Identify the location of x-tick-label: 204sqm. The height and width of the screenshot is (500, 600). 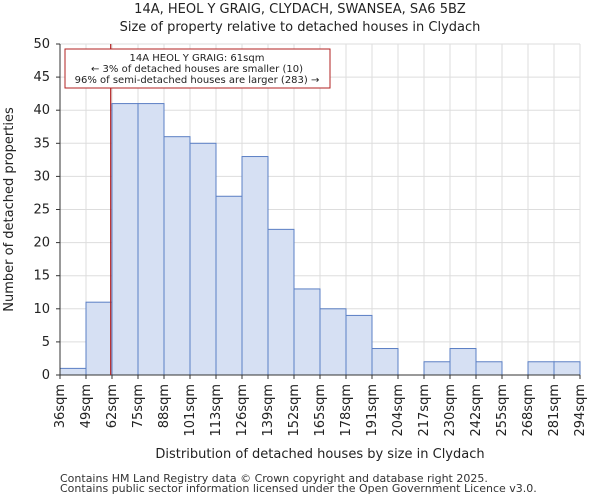
(398, 410).